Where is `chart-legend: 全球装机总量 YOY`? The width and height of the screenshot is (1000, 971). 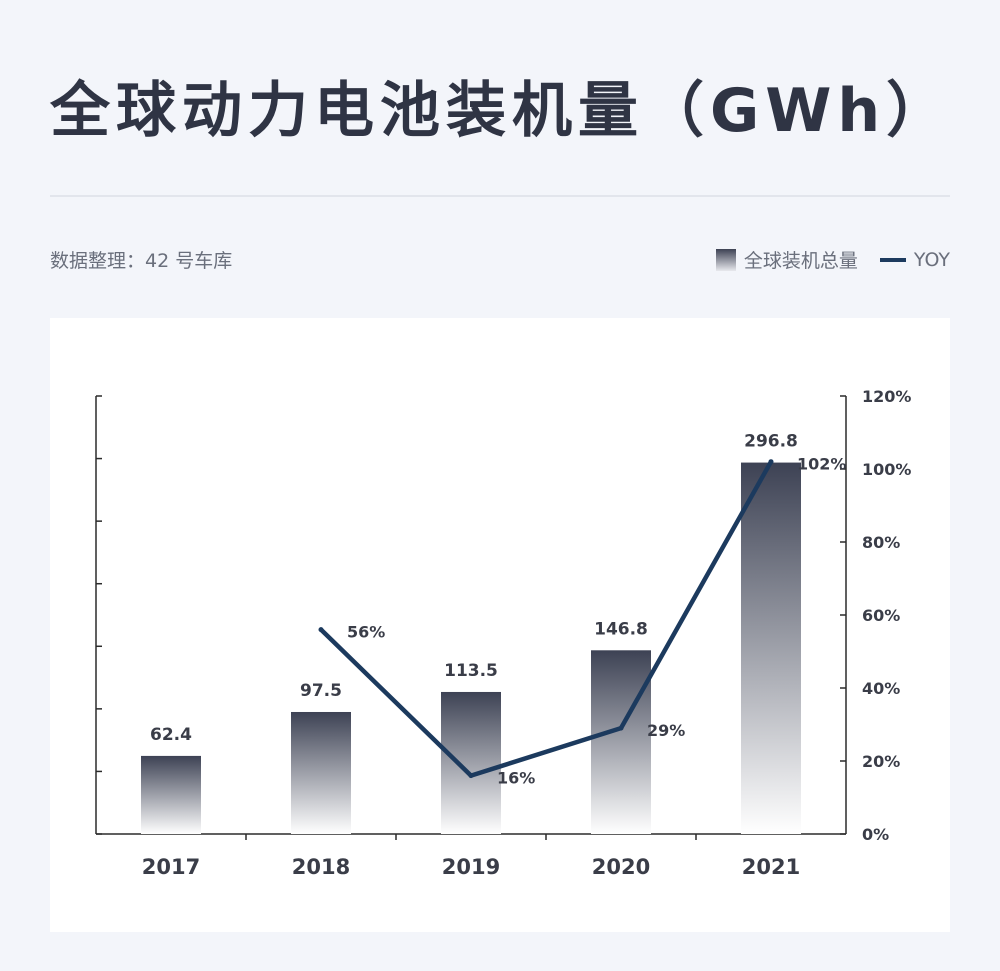
chart-legend: 全球装机总量 YOY is located at coordinates (832, 259).